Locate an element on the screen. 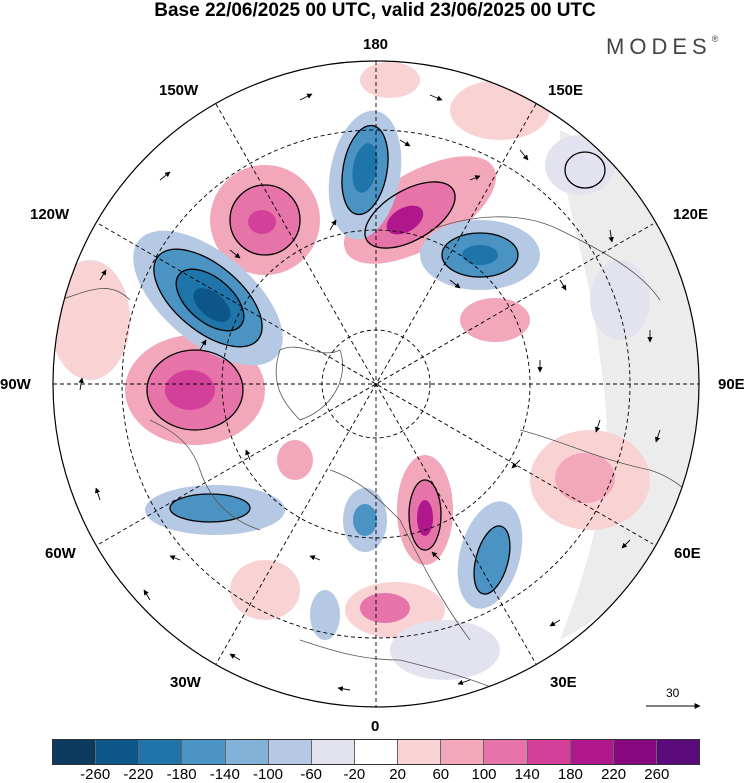  lon-label-60e: 60E is located at coordinates (687, 553).